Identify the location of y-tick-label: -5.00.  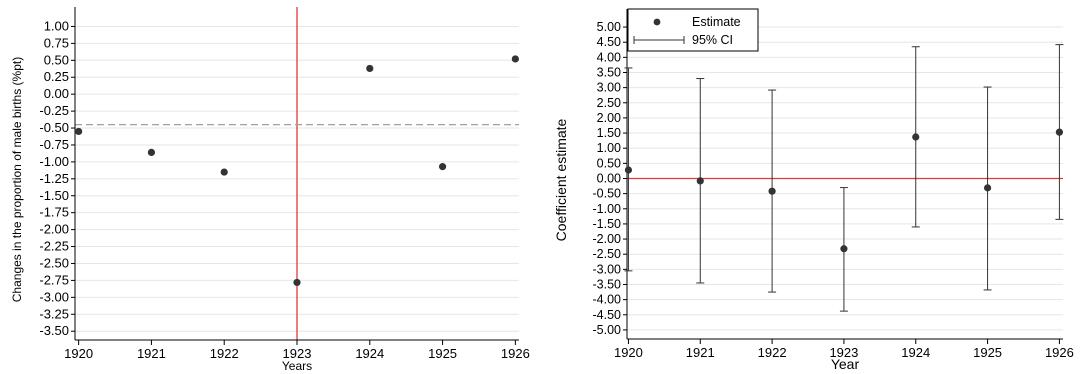
(607, 330).